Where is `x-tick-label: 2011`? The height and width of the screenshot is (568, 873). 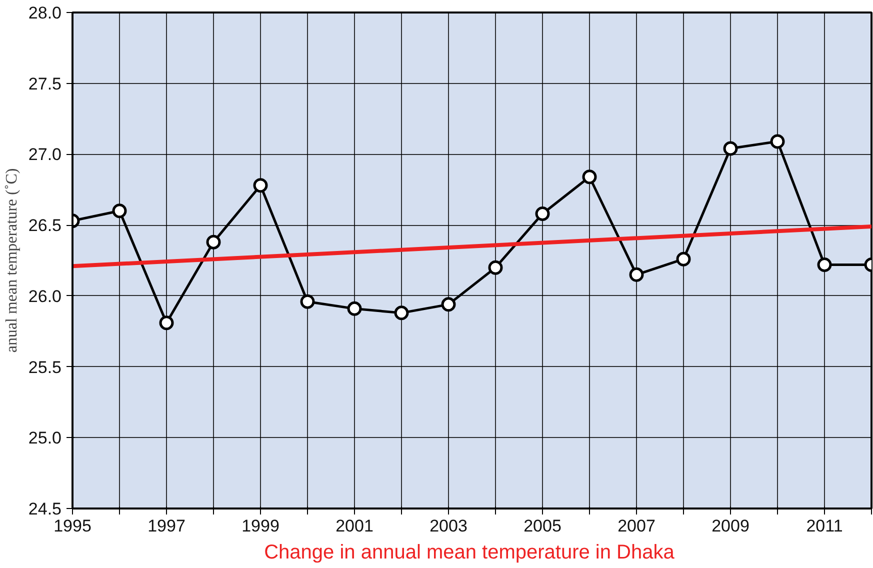 x-tick-label: 2011 is located at coordinates (824, 526).